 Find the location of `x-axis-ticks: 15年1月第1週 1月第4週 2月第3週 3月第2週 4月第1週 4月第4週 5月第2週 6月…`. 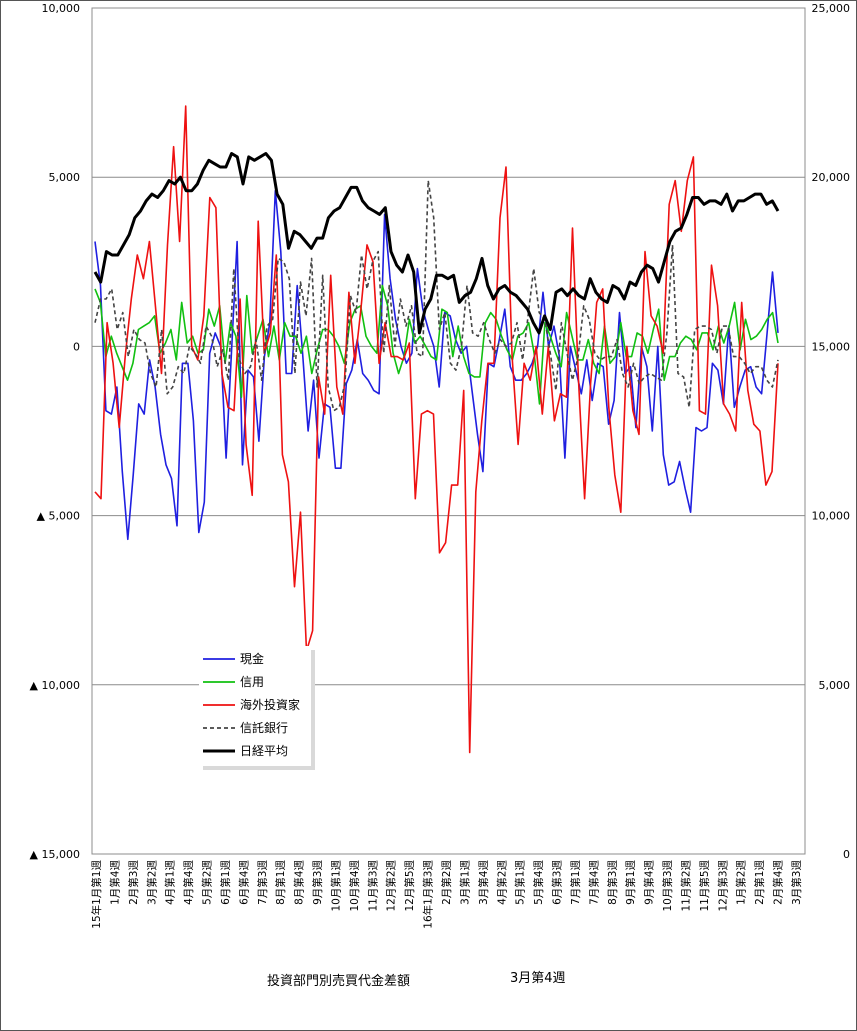

x-axis-ticks: 15年1月第1週 1月第4週 2月第3週 3月第2週 4月第1週 4月第4週 5月第2週 6月… is located at coordinates (446, 894).